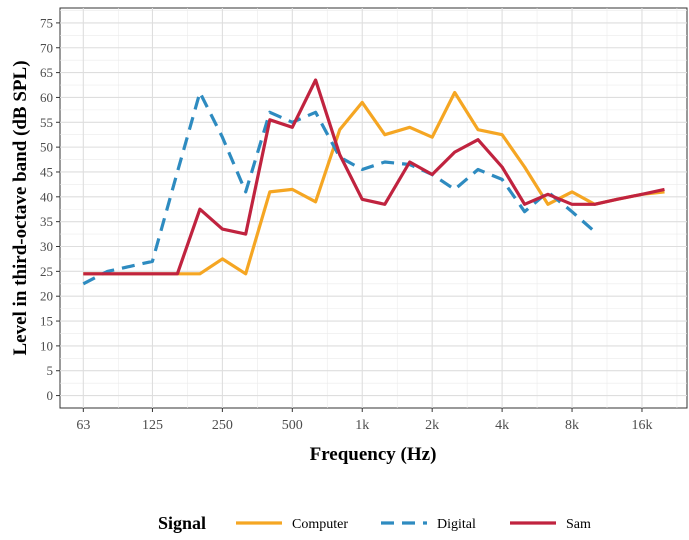  I want to click on y-tick-label: 65, so click(46, 72).